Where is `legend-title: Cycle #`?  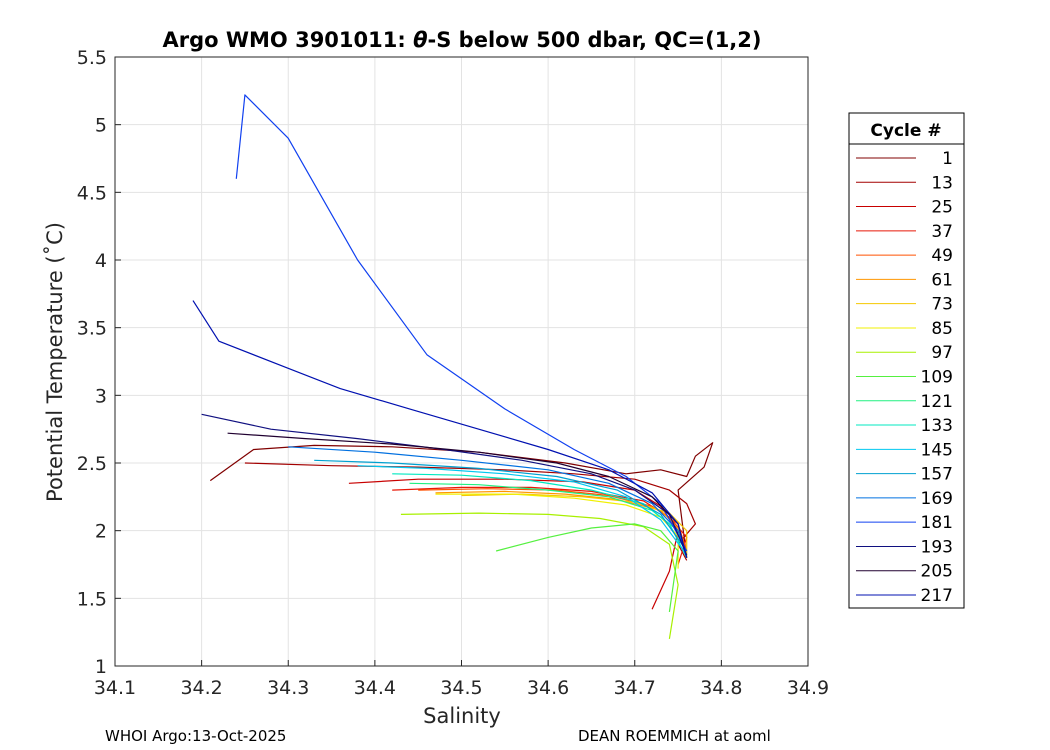 legend-title: Cycle # is located at coordinates (905, 131).